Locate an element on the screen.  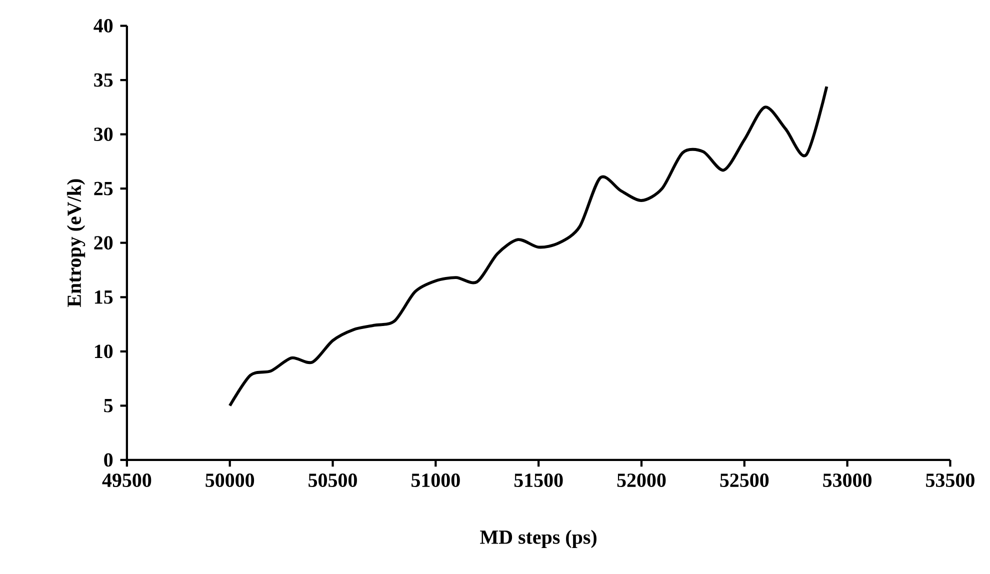
x-tick-label: 52500 is located at coordinates (744, 480).